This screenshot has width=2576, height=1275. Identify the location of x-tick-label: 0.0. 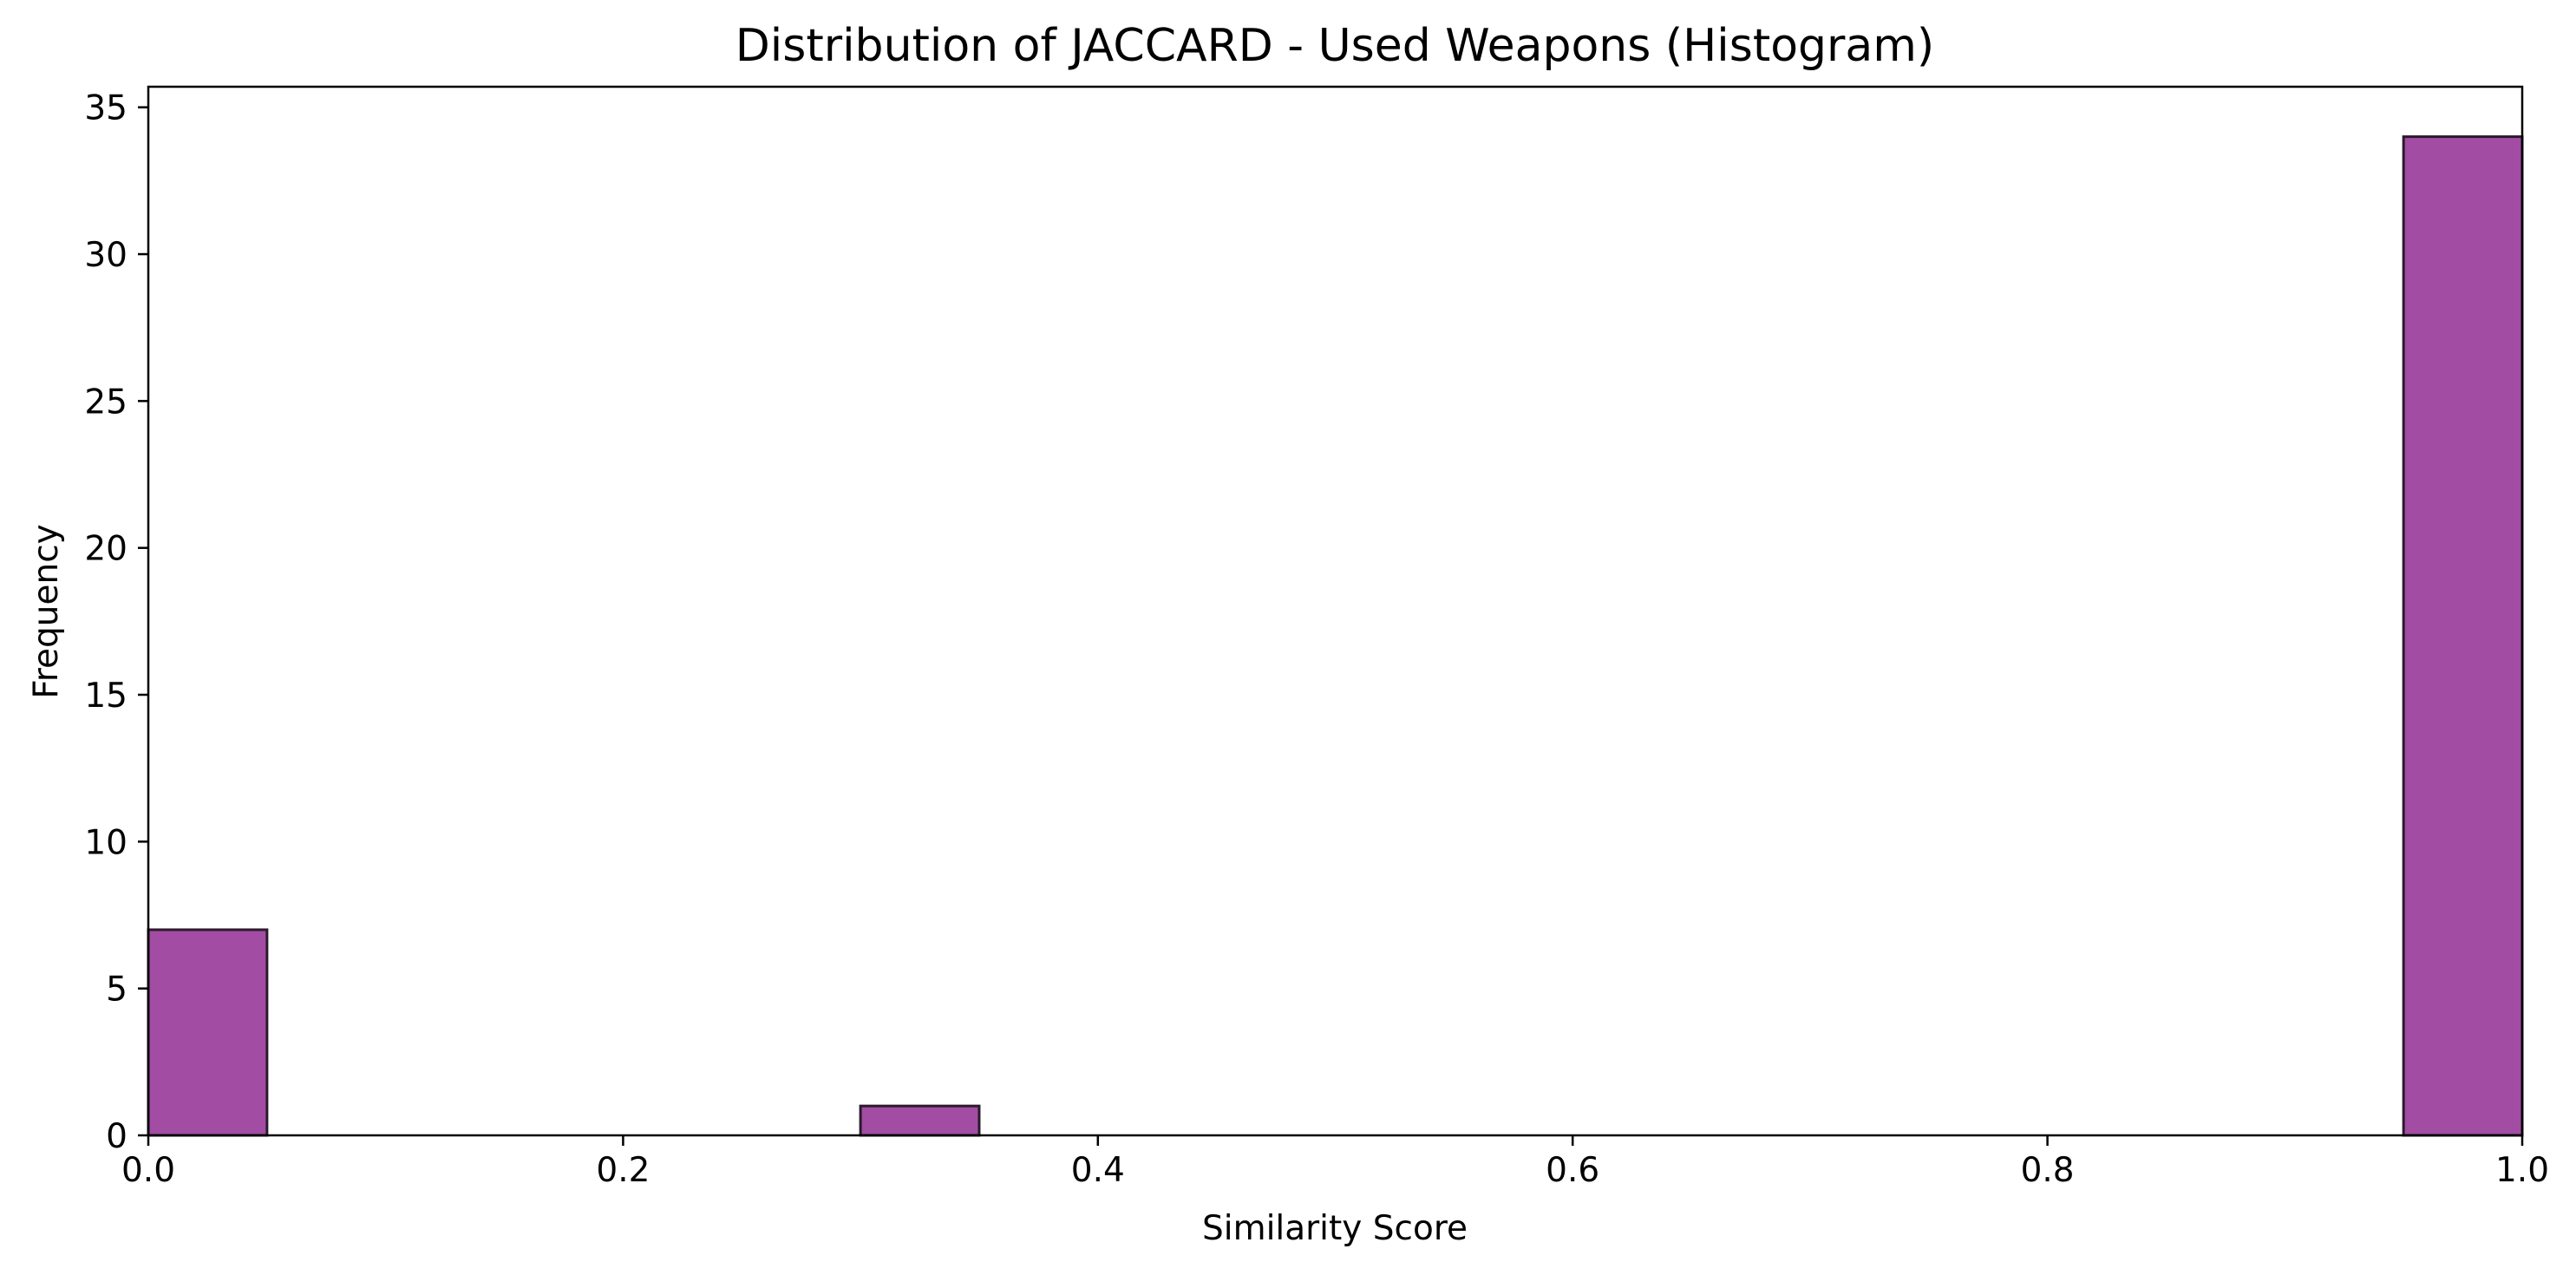
(148, 1170).